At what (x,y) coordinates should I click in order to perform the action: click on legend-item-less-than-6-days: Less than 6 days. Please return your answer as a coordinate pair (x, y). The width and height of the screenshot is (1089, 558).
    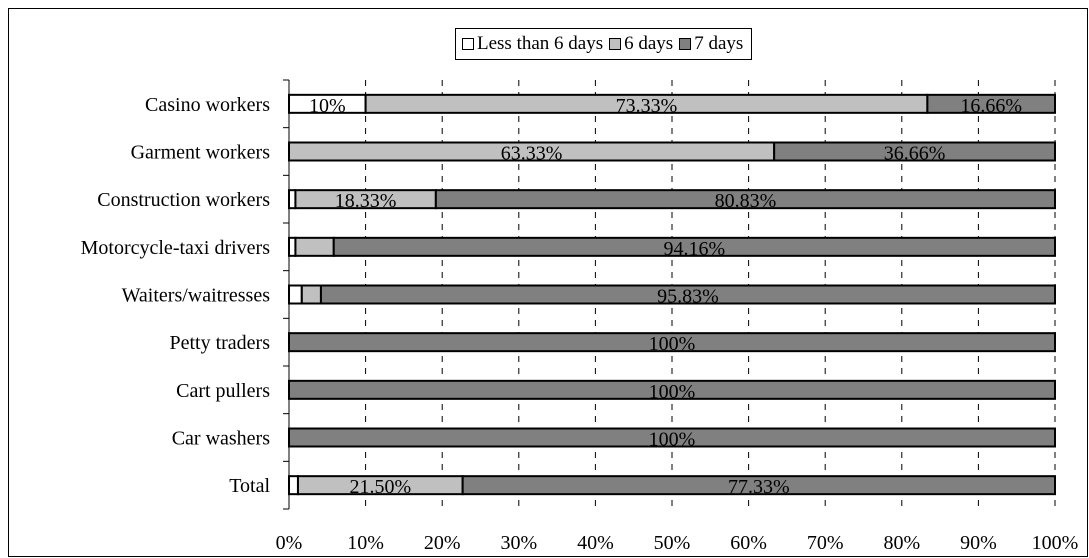
    Looking at the image, I should click on (532, 44).